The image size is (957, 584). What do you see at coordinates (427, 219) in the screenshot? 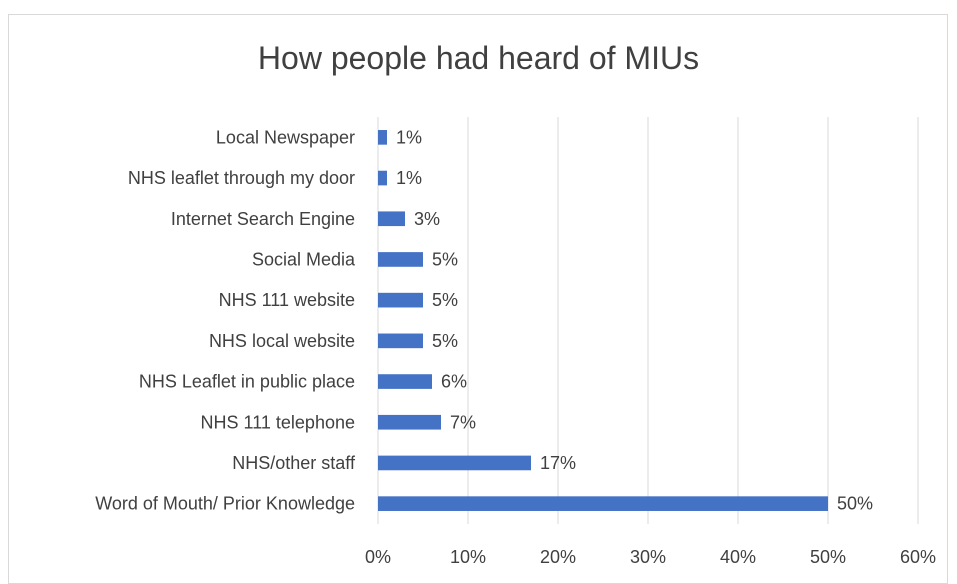
I see `data-label: 3%` at bounding box center [427, 219].